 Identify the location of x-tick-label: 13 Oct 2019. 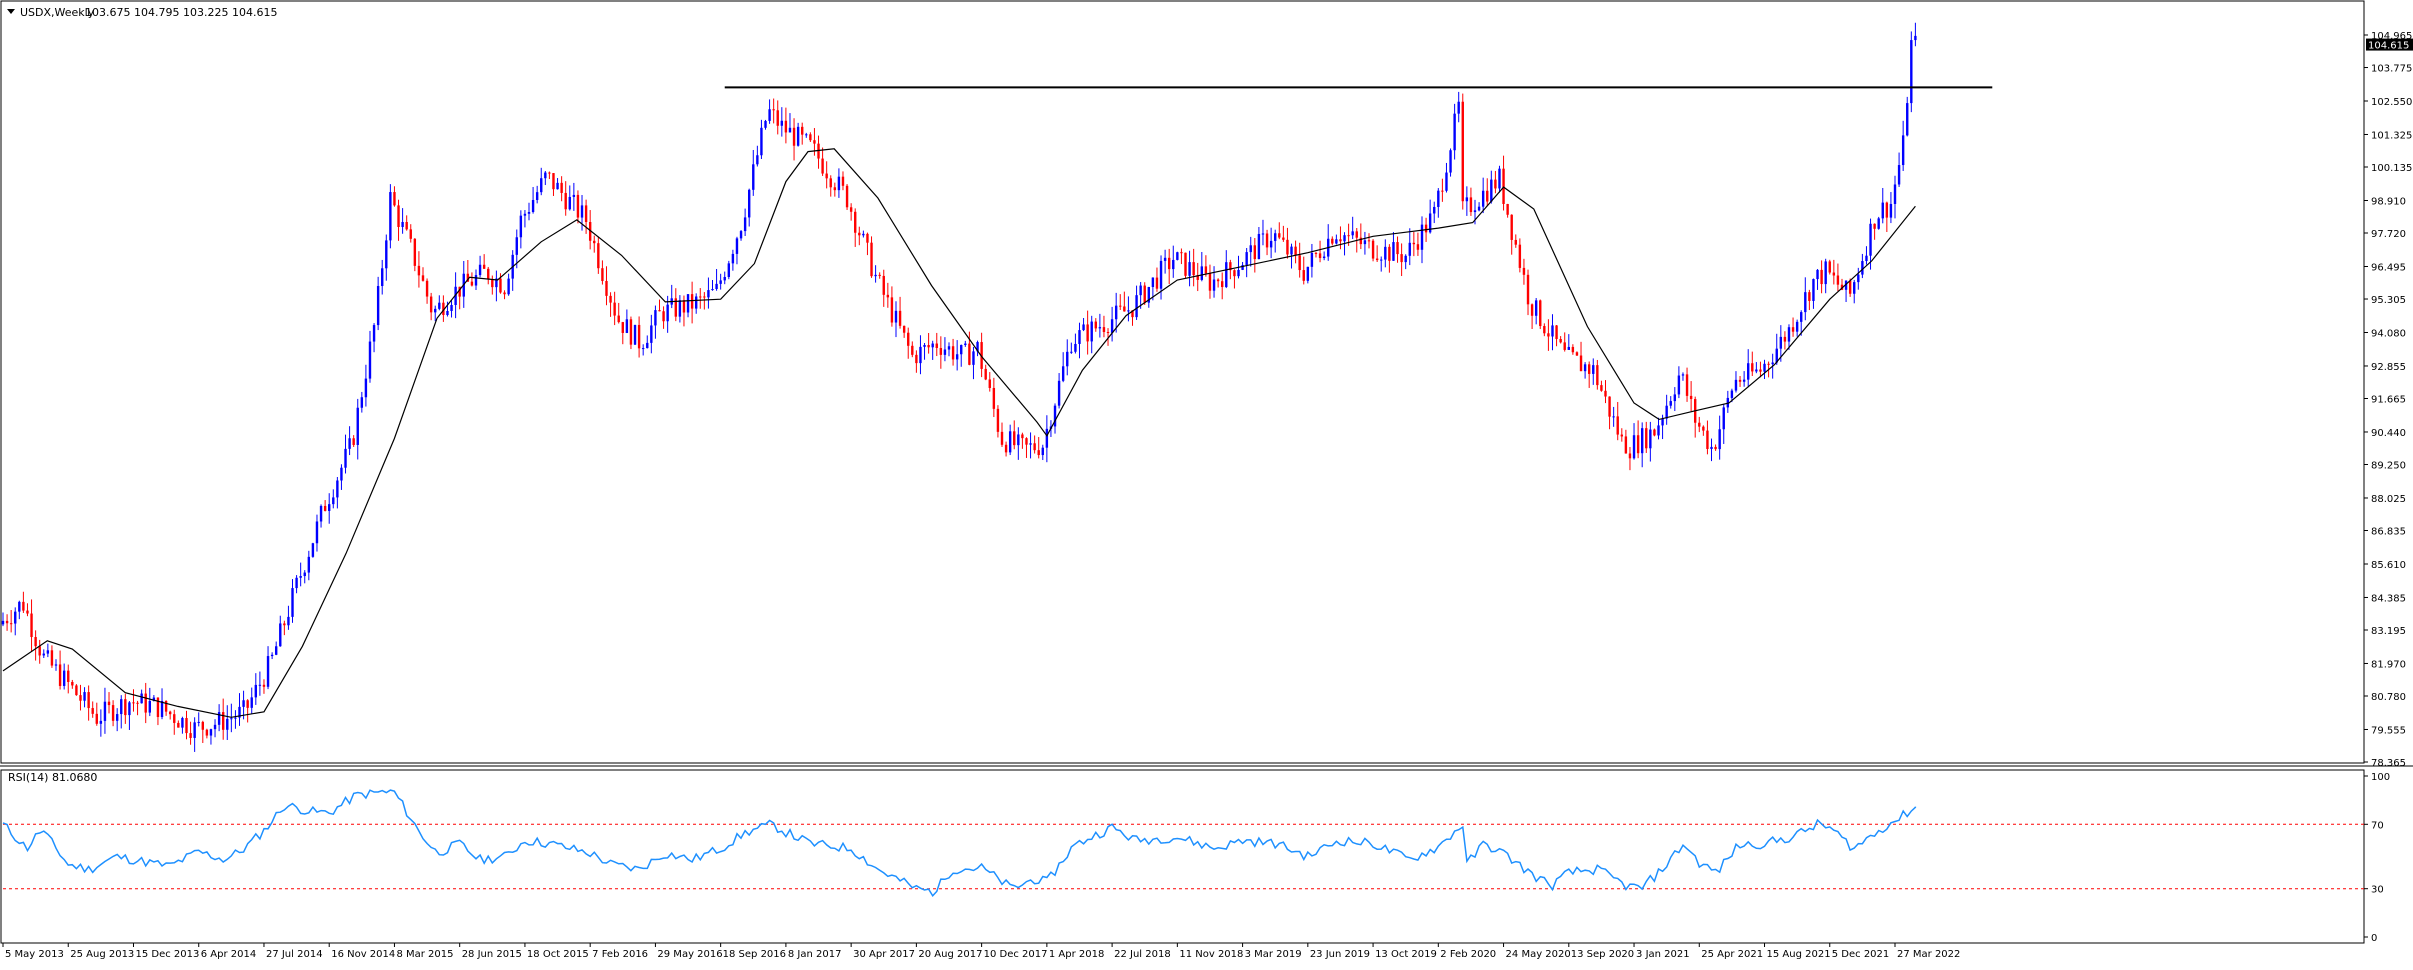
(1406, 954).